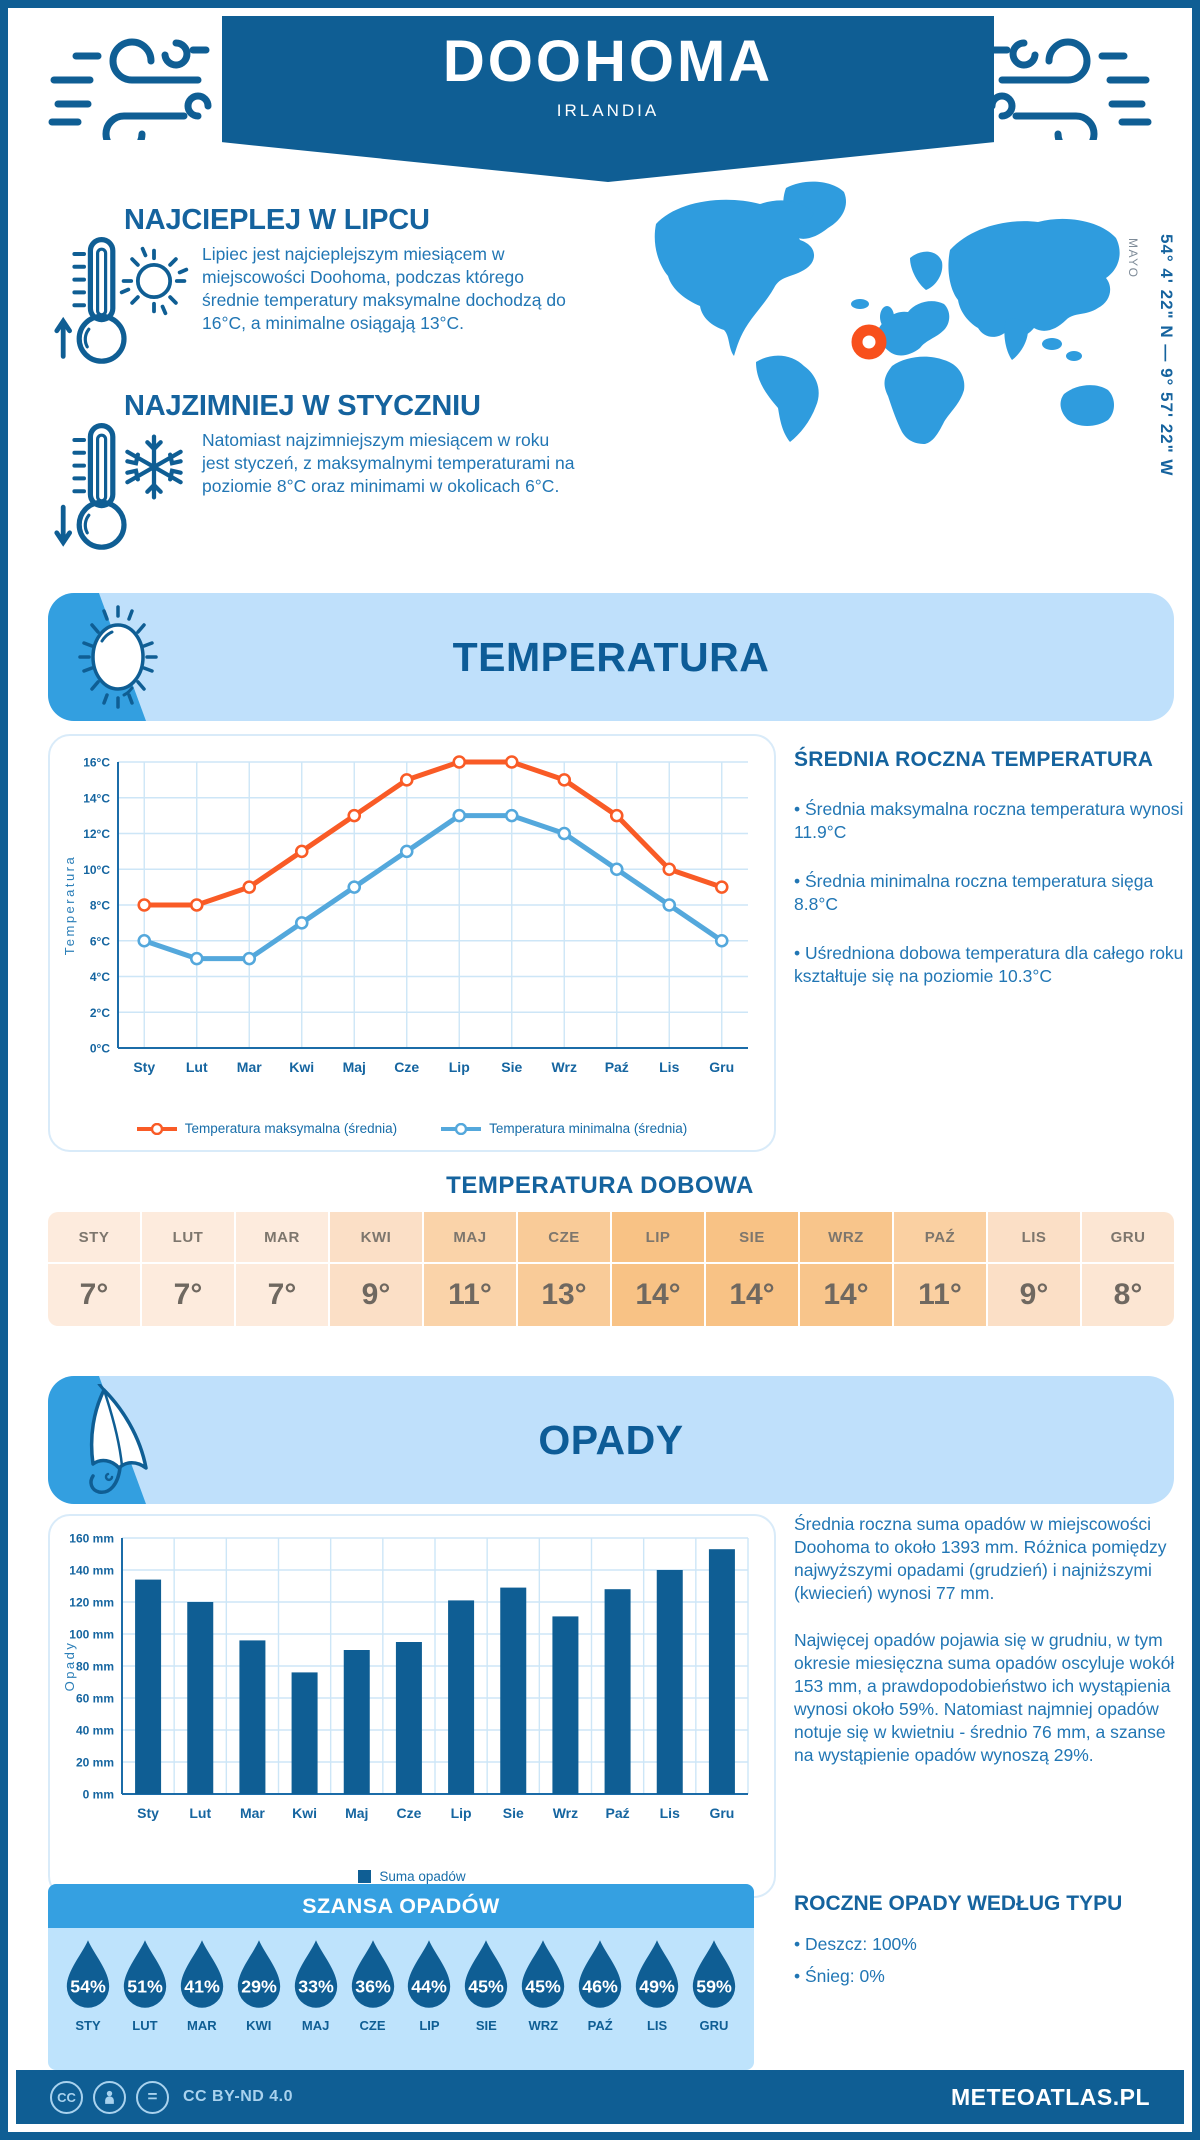 The image size is (1200, 2140). I want to click on cc-attribution-icon, so click(109, 2097).